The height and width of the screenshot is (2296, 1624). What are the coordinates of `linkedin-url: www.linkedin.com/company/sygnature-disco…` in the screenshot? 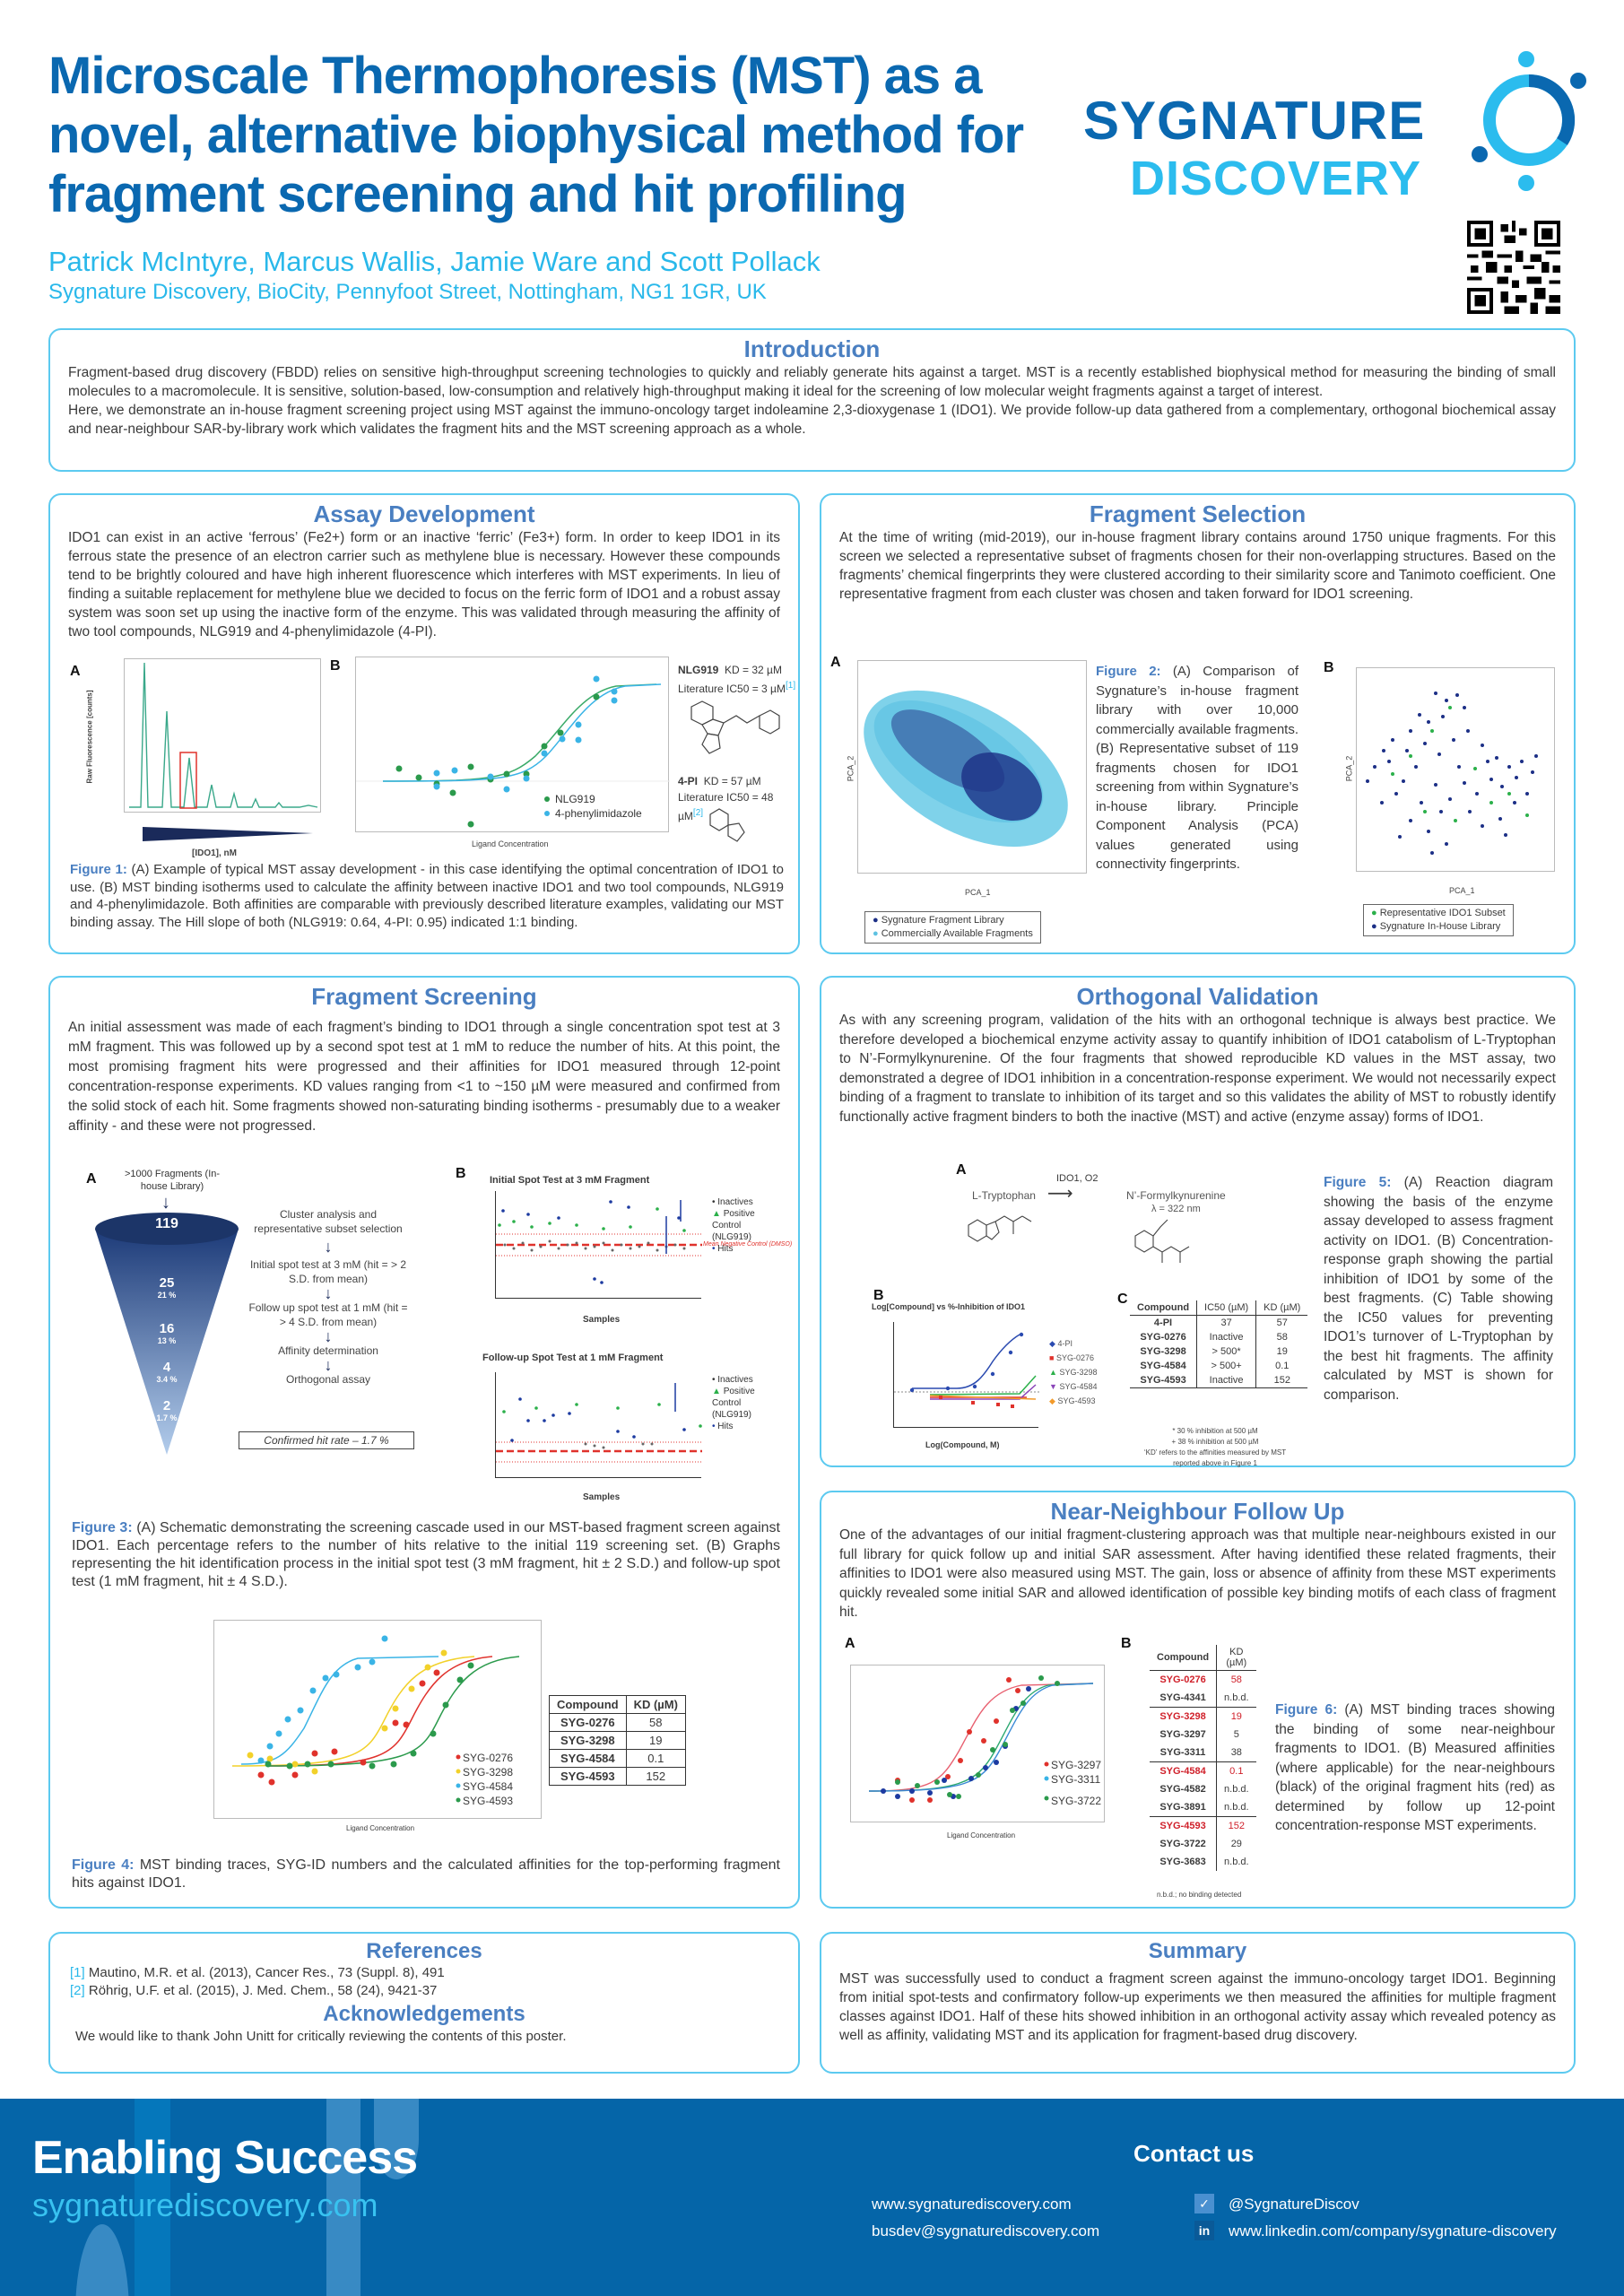 It's located at (1393, 2230).